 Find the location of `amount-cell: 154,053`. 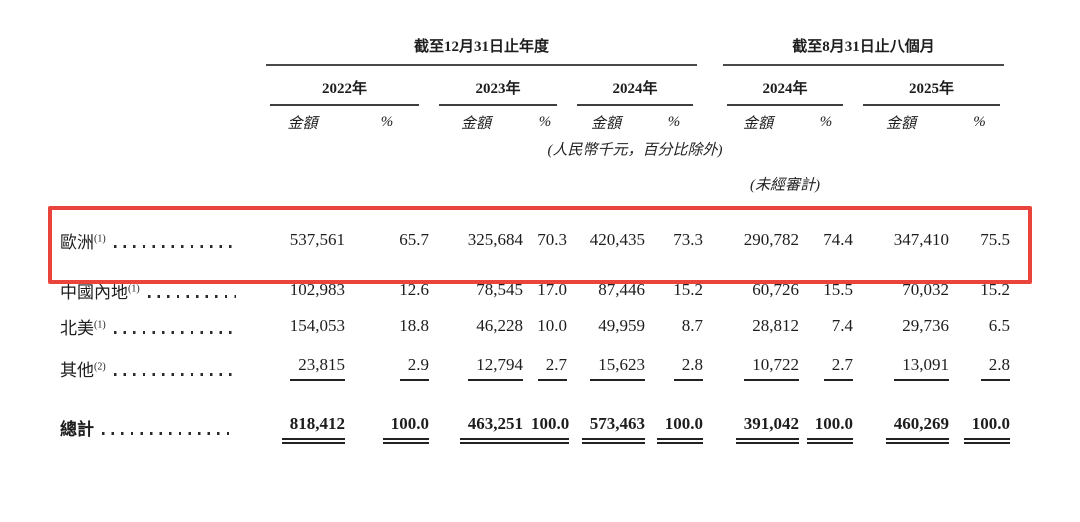

amount-cell: 154,053 is located at coordinates (317, 325).